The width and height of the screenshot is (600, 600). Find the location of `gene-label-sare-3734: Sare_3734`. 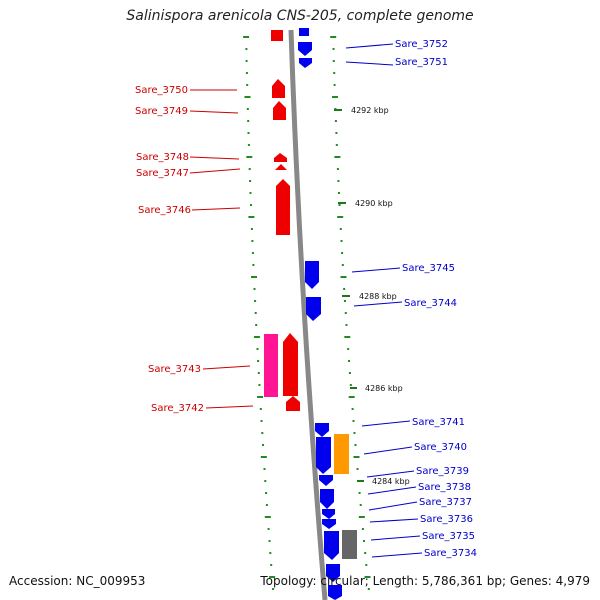

gene-label-sare-3734: Sare_3734 is located at coordinates (450, 553).